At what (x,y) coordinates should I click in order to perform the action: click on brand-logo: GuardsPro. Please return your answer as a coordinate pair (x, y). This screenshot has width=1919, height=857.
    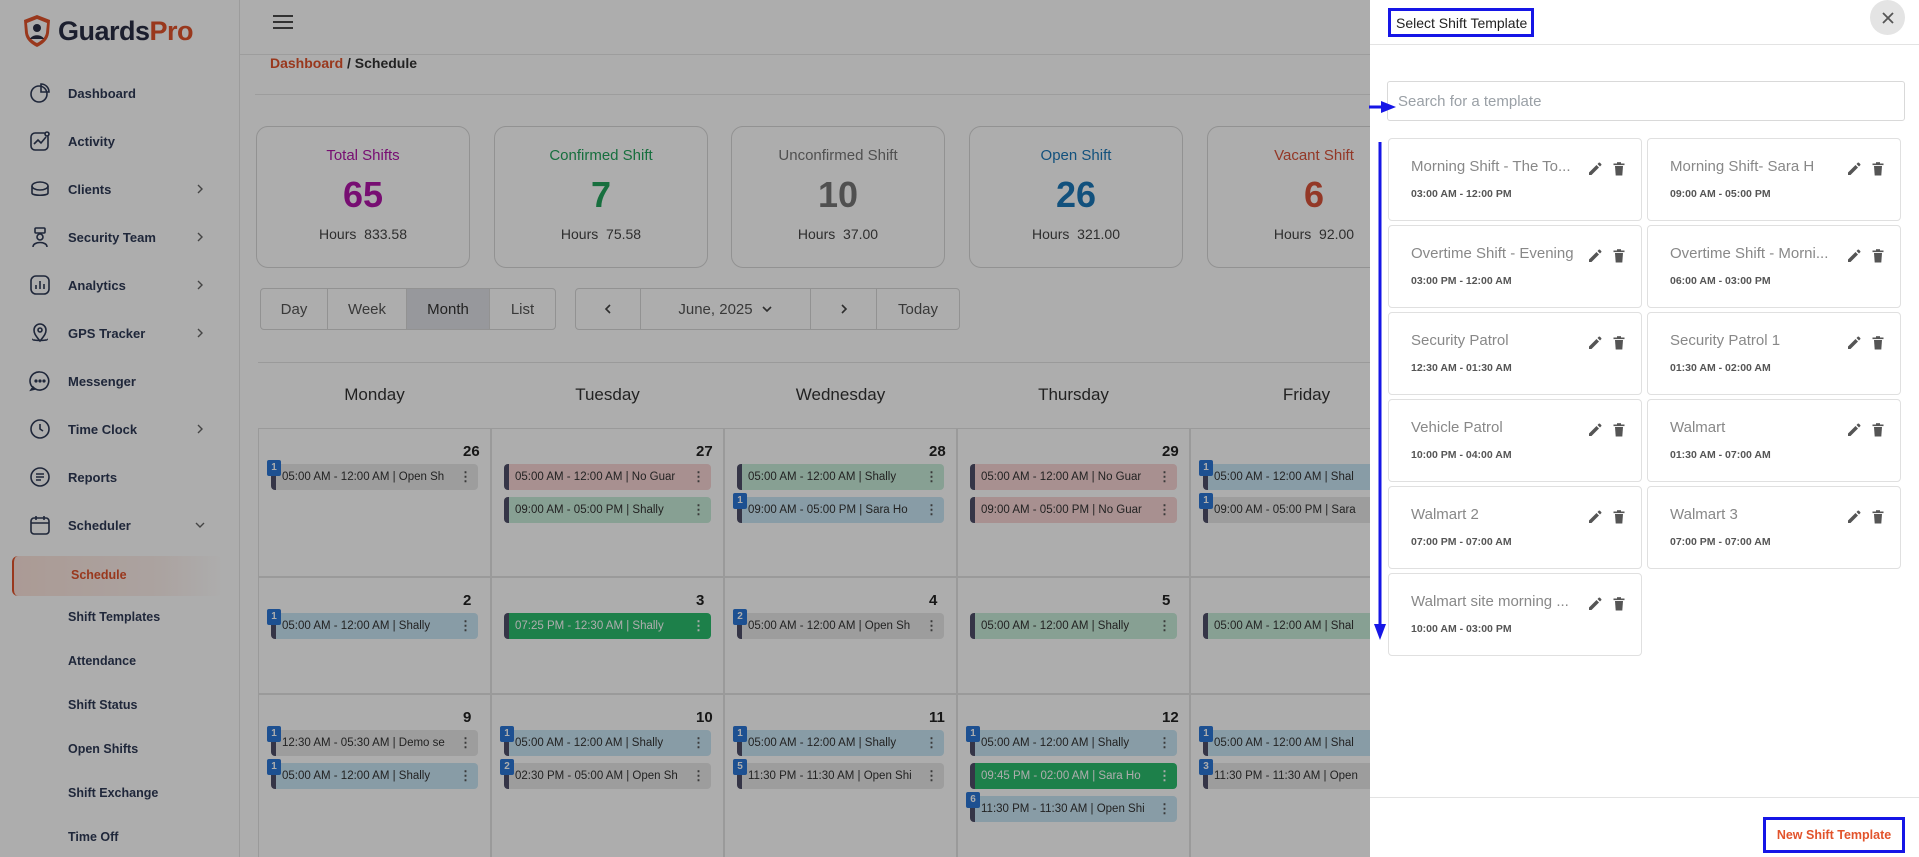
    Looking at the image, I should click on (108, 31).